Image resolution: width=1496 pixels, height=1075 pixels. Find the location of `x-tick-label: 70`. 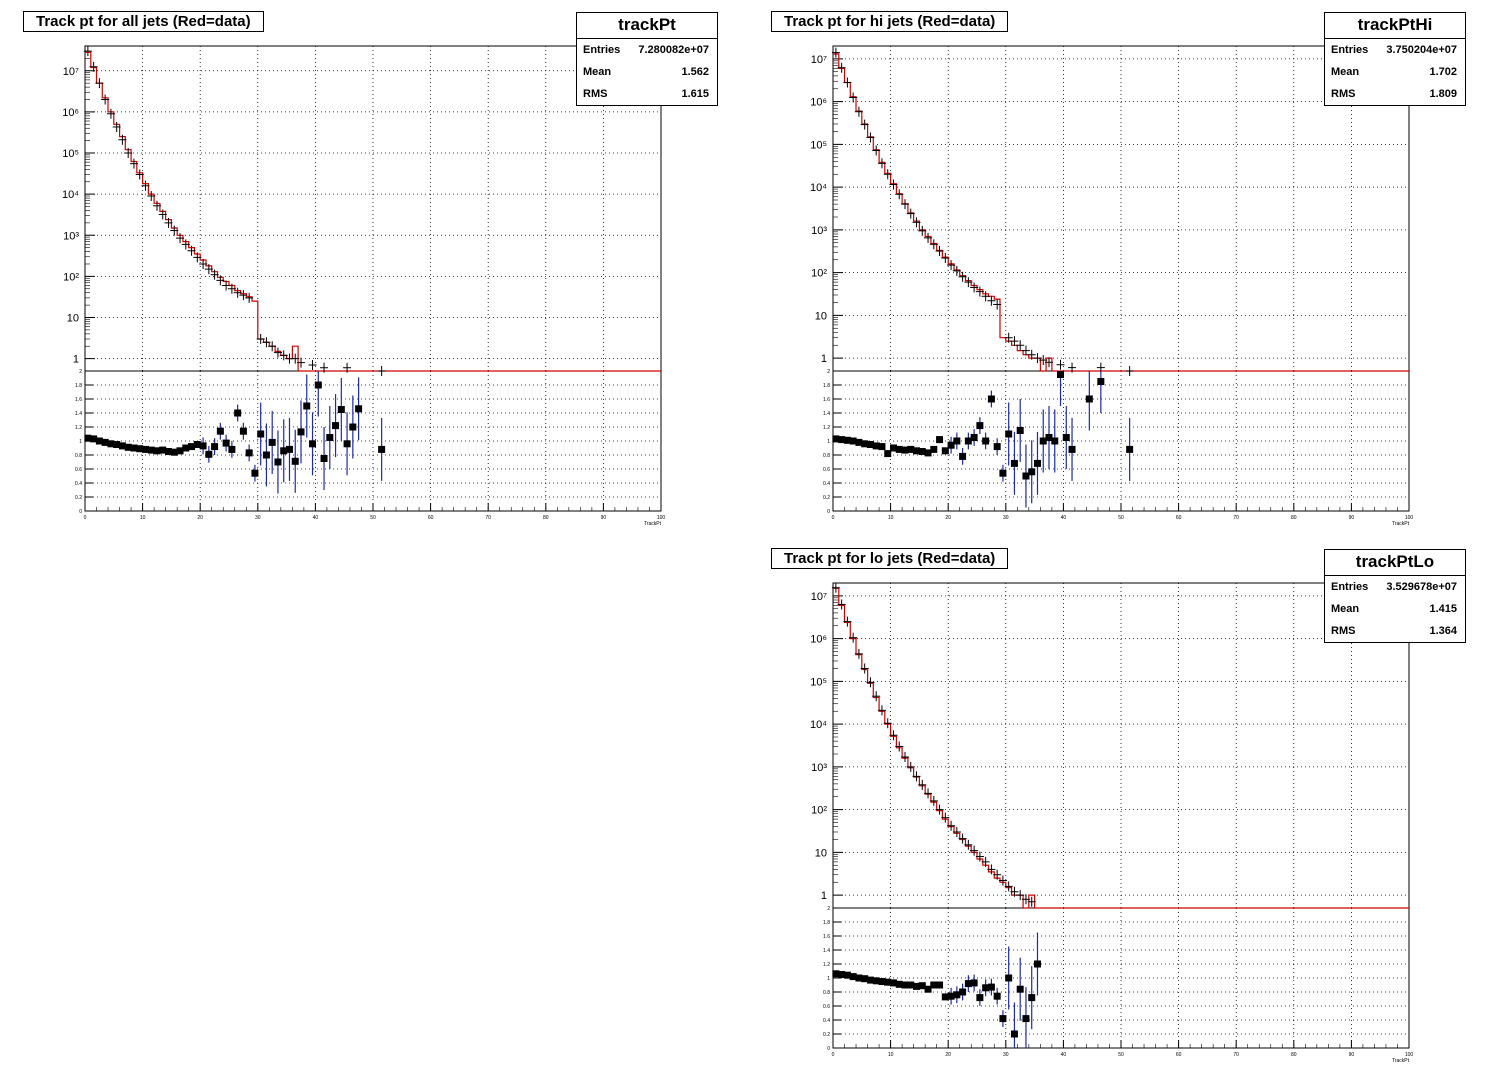

x-tick-label: 70 is located at coordinates (1236, 518).